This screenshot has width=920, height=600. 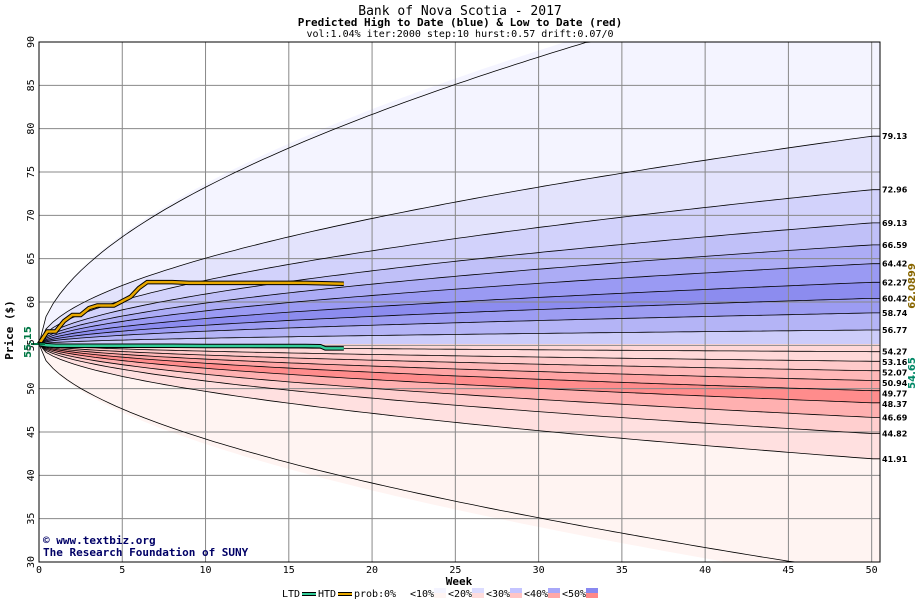 I want to click on y-tick-label: 40, so click(x=31, y=475).